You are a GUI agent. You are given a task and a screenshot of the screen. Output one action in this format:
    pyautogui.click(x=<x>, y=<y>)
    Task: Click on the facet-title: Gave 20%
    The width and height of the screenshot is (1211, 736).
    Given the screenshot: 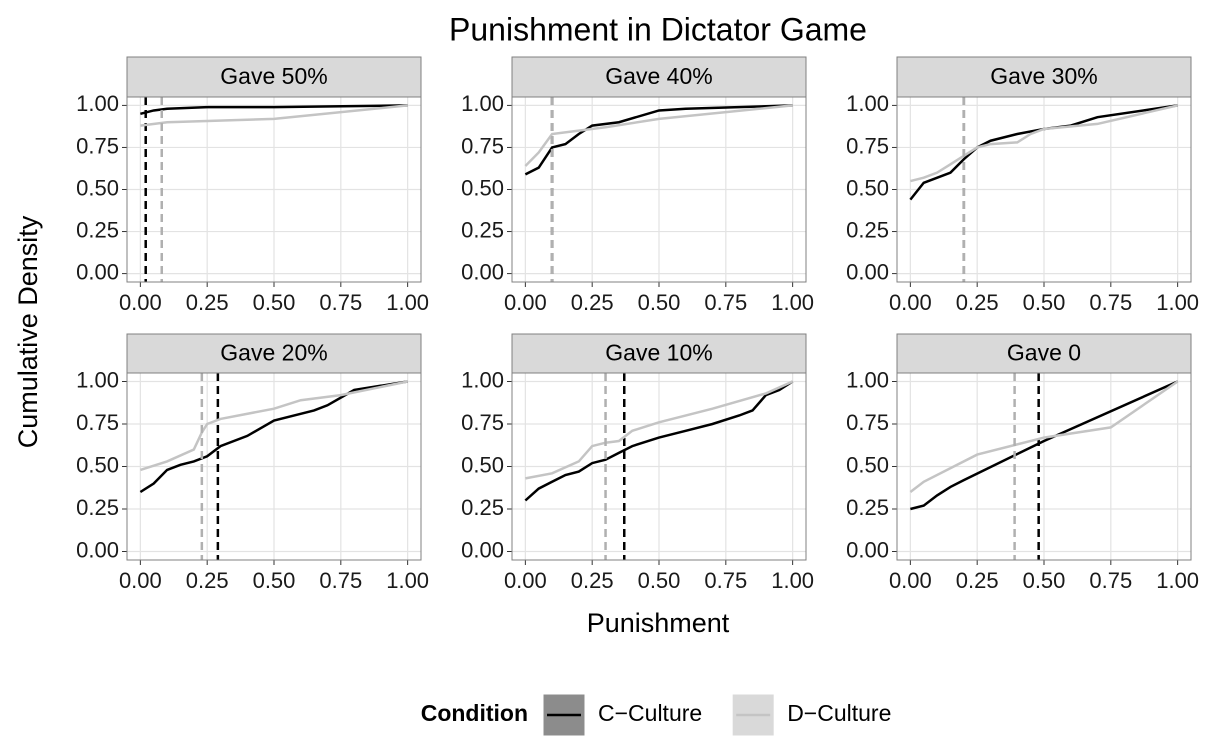 What is the action you would take?
    pyautogui.click(x=273, y=353)
    